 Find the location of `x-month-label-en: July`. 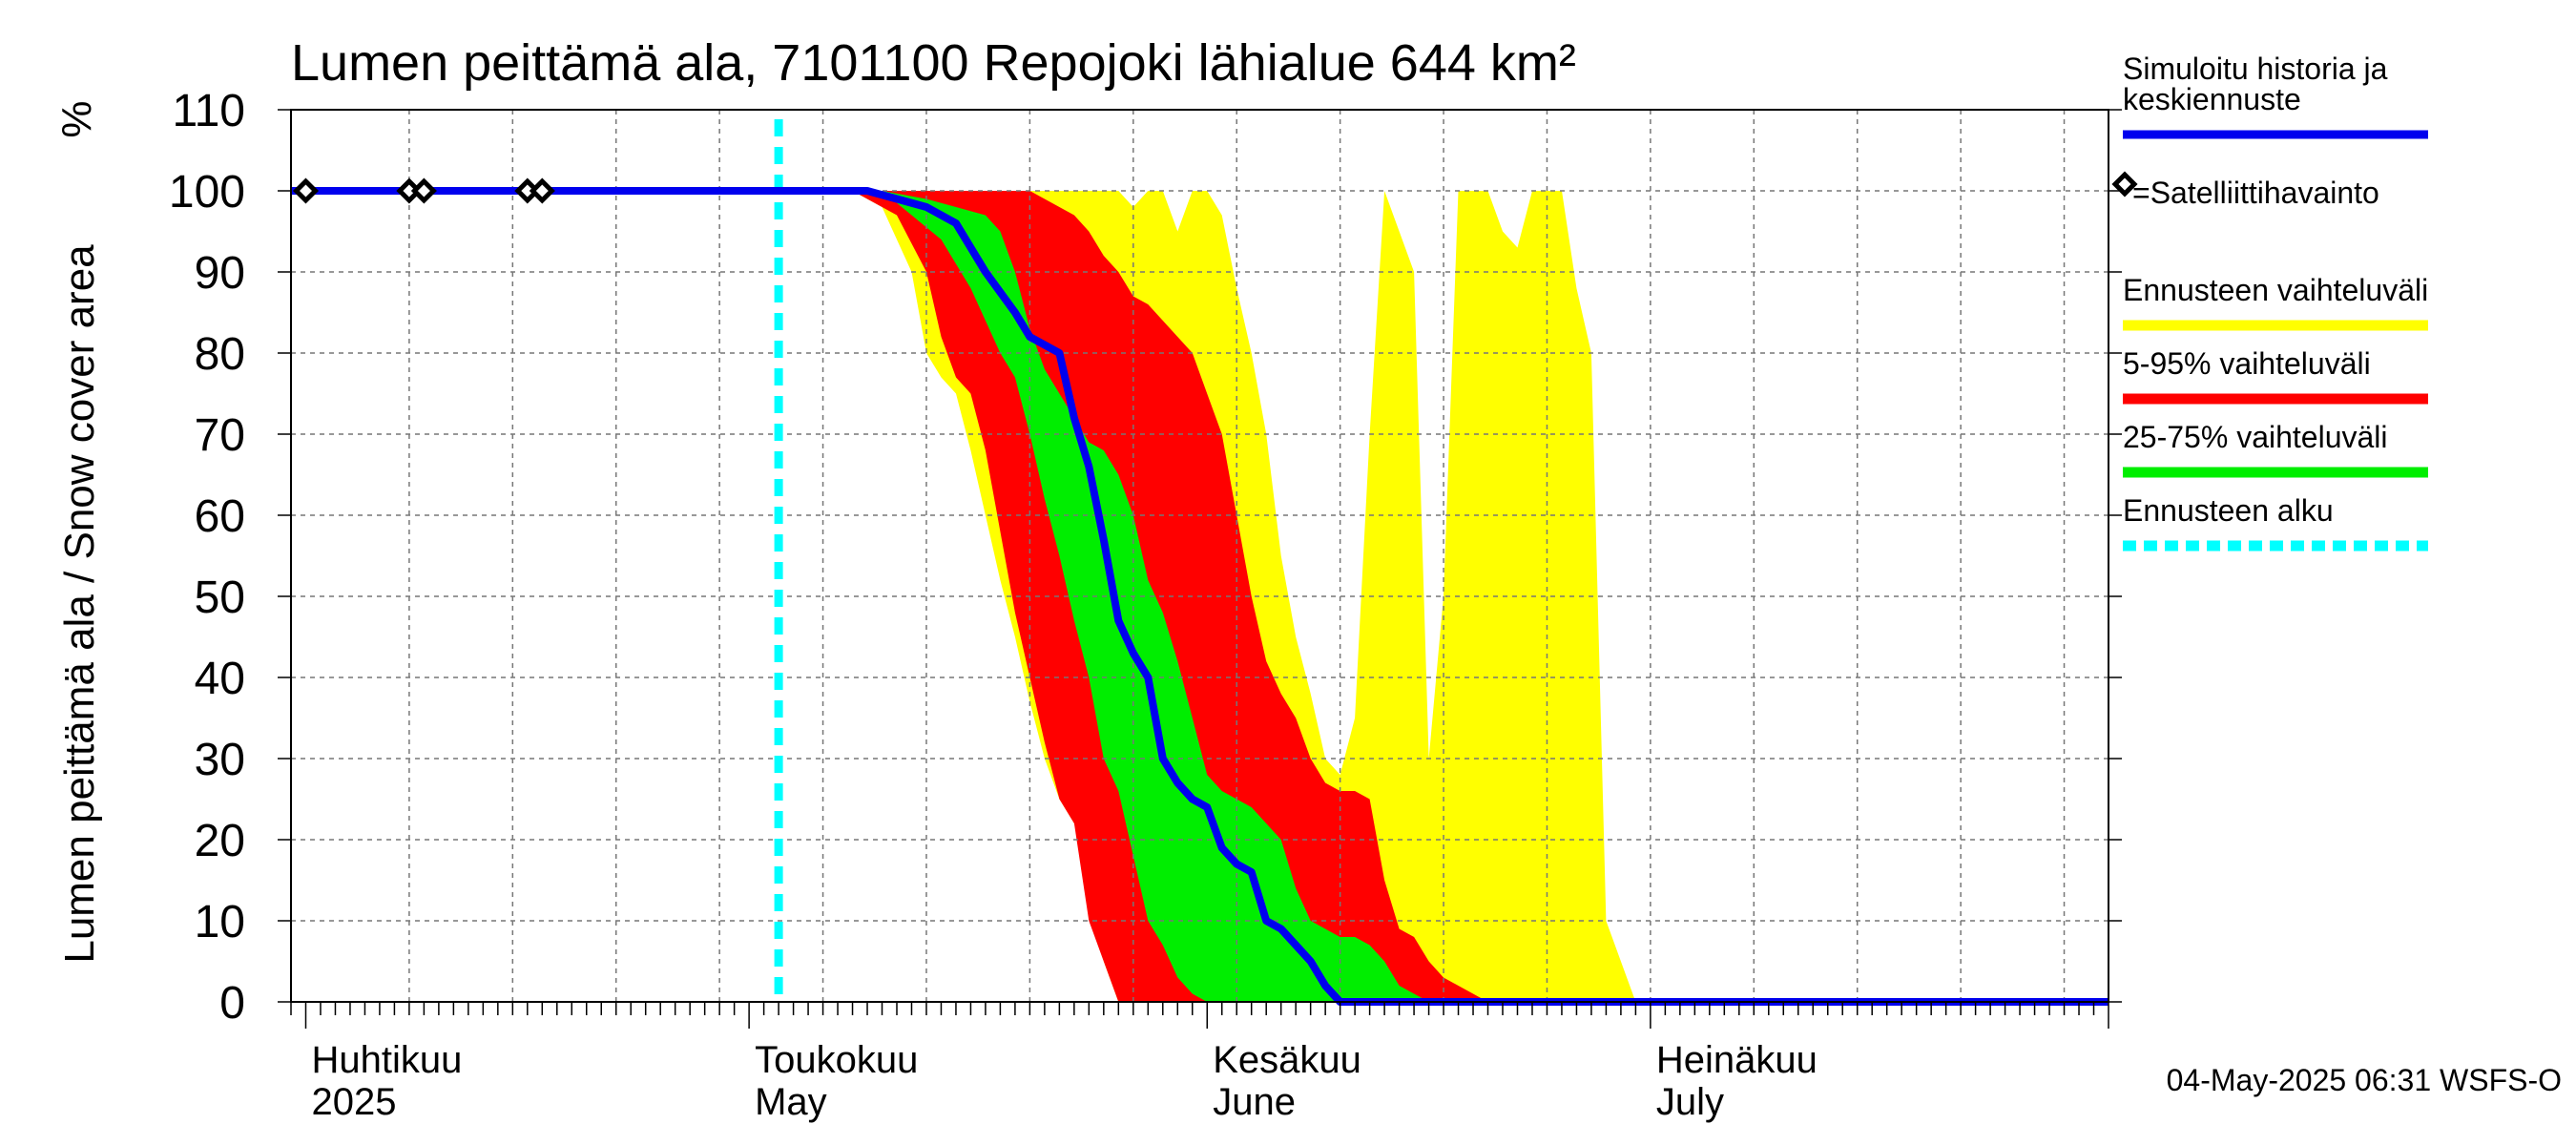

x-month-label-en: July is located at coordinates (1690, 1102).